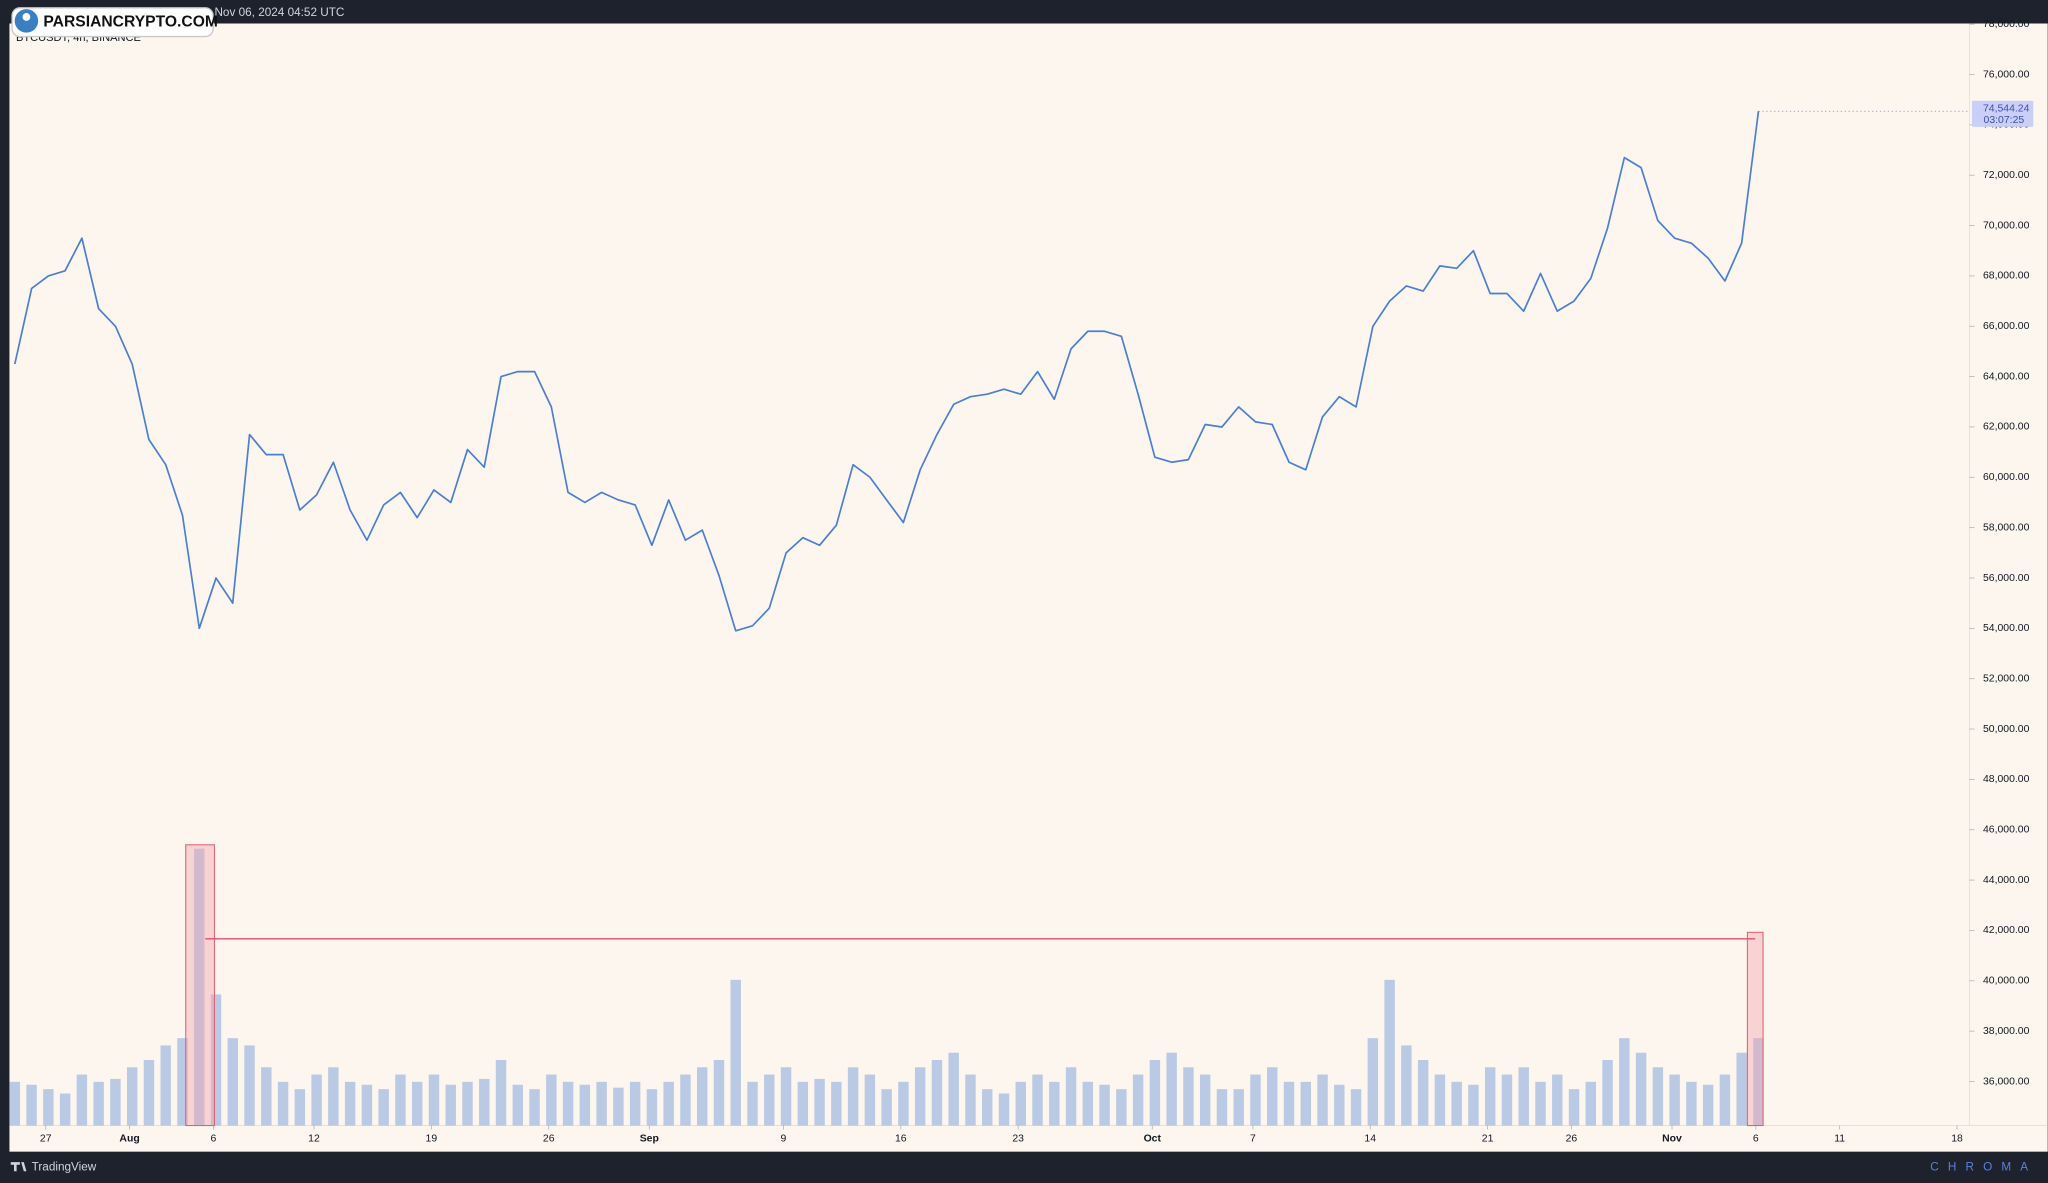 The image size is (2048, 1183). Describe the element at coordinates (2006, 108) in the screenshot. I see `last-price-label: 74,544.24` at that location.